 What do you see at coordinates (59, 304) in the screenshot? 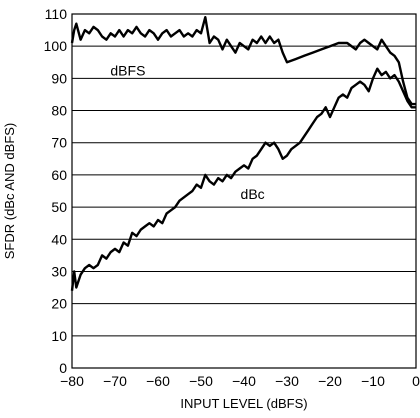
I see `y-tick-label: 20` at bounding box center [59, 304].